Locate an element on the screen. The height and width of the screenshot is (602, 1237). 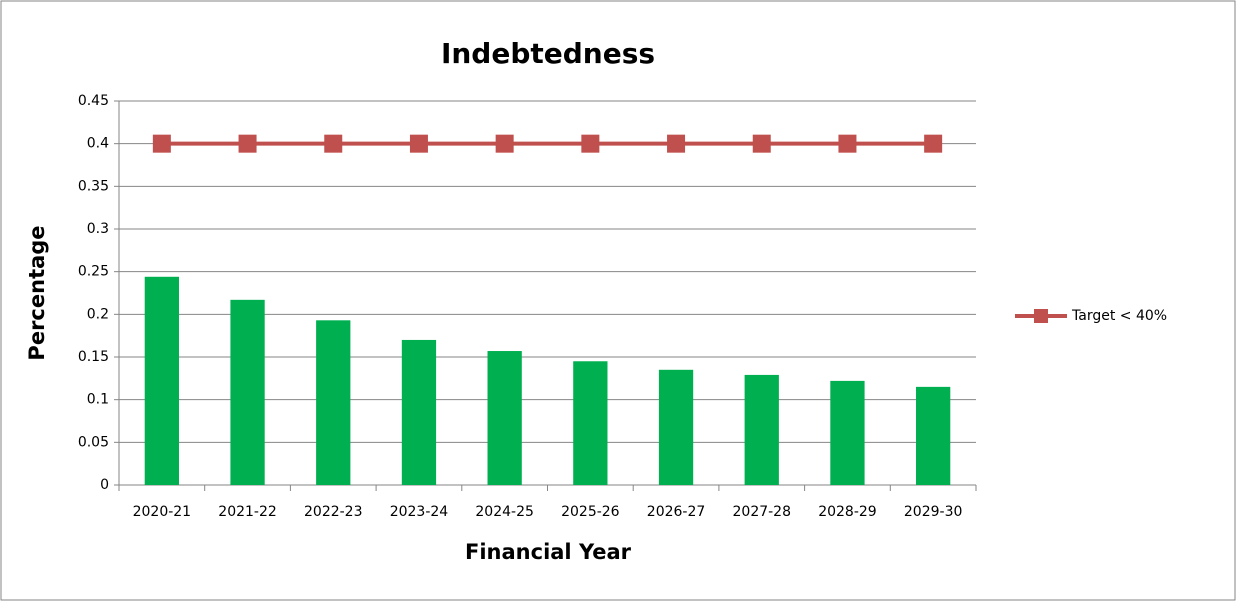
y-tick-label: 0.3 is located at coordinates (98, 229).